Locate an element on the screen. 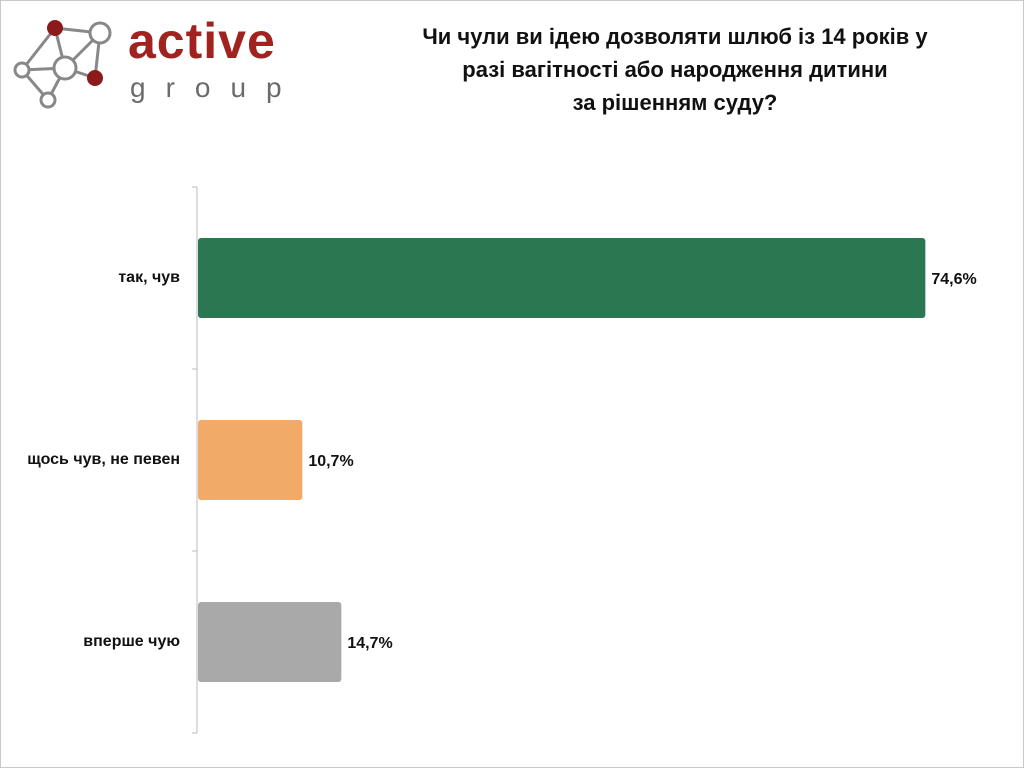  value-label: 74,6% is located at coordinates (953, 279).